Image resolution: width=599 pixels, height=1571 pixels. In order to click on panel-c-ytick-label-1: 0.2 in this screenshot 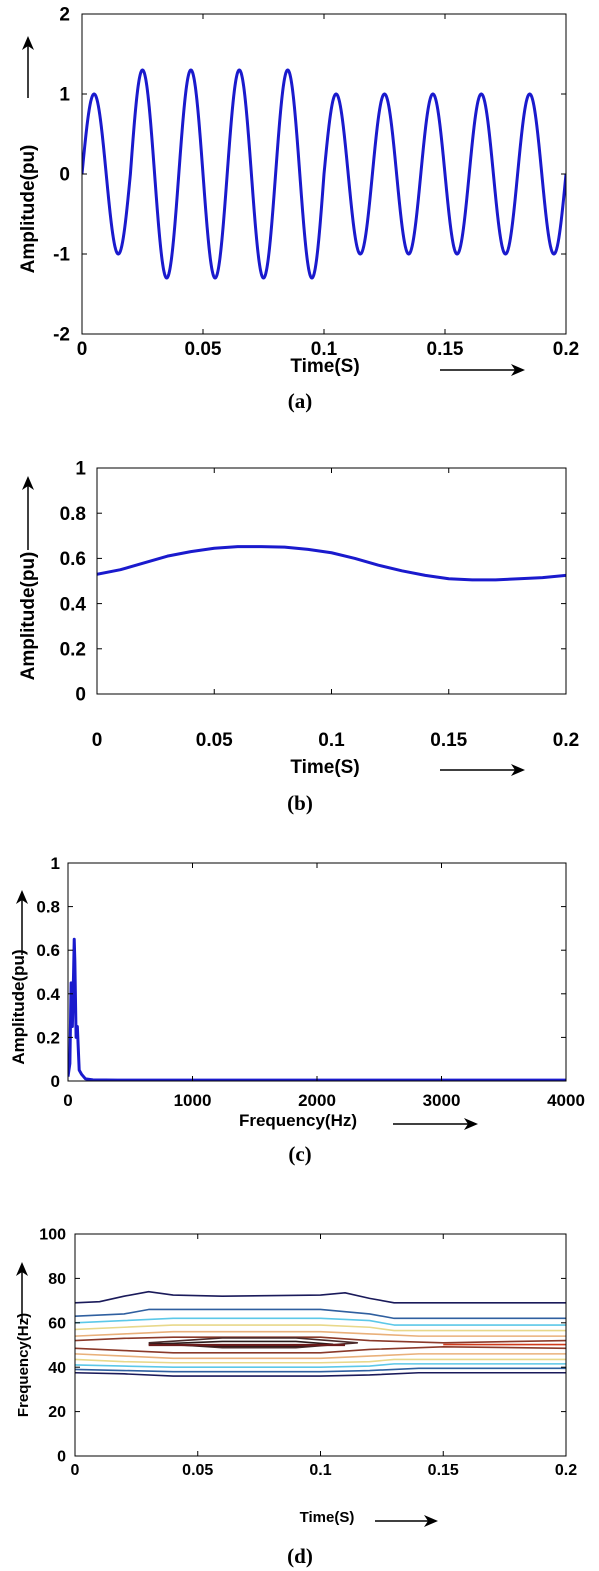, I will do `click(48, 1037)`.